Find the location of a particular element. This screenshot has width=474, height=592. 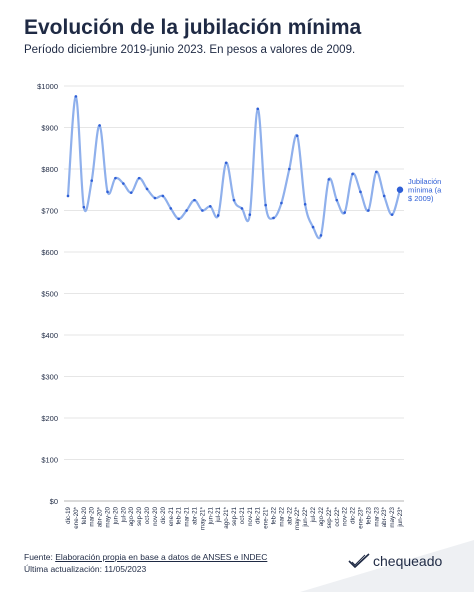

x-tick-label: dic-19 is located at coordinates (68, 514).